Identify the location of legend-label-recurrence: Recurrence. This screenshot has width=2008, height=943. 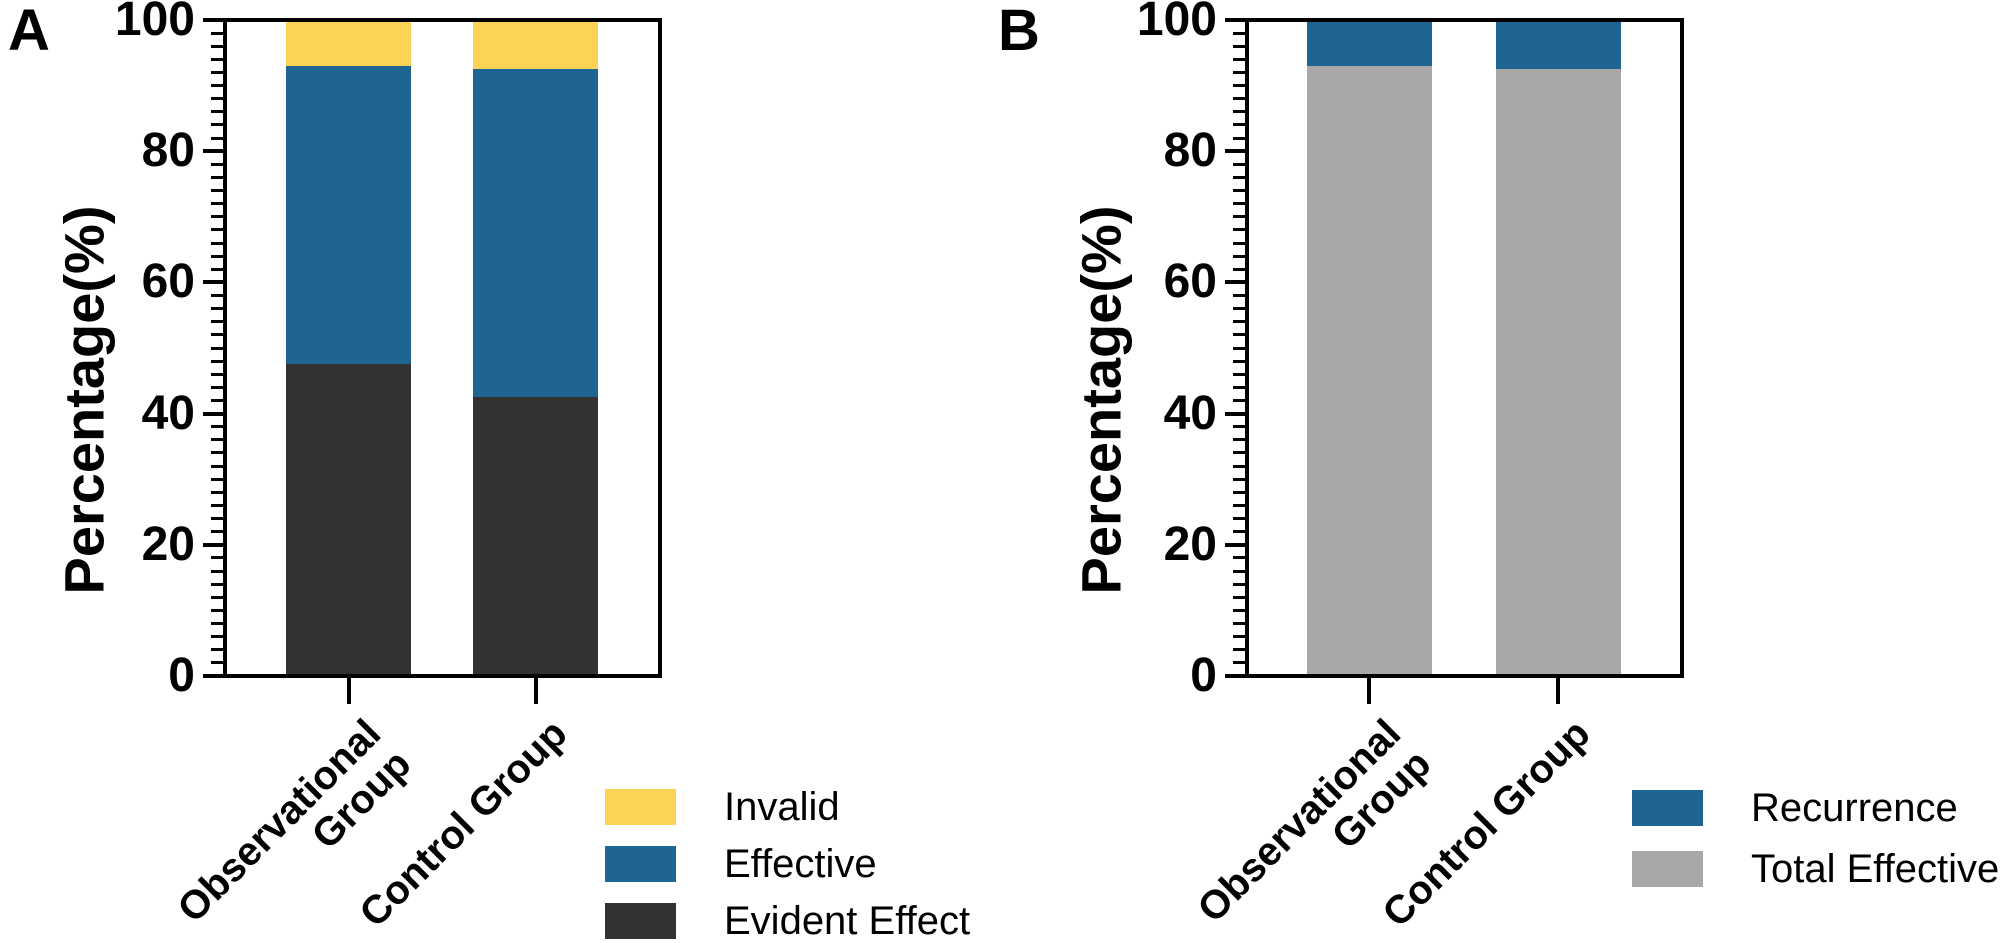
(1854, 808).